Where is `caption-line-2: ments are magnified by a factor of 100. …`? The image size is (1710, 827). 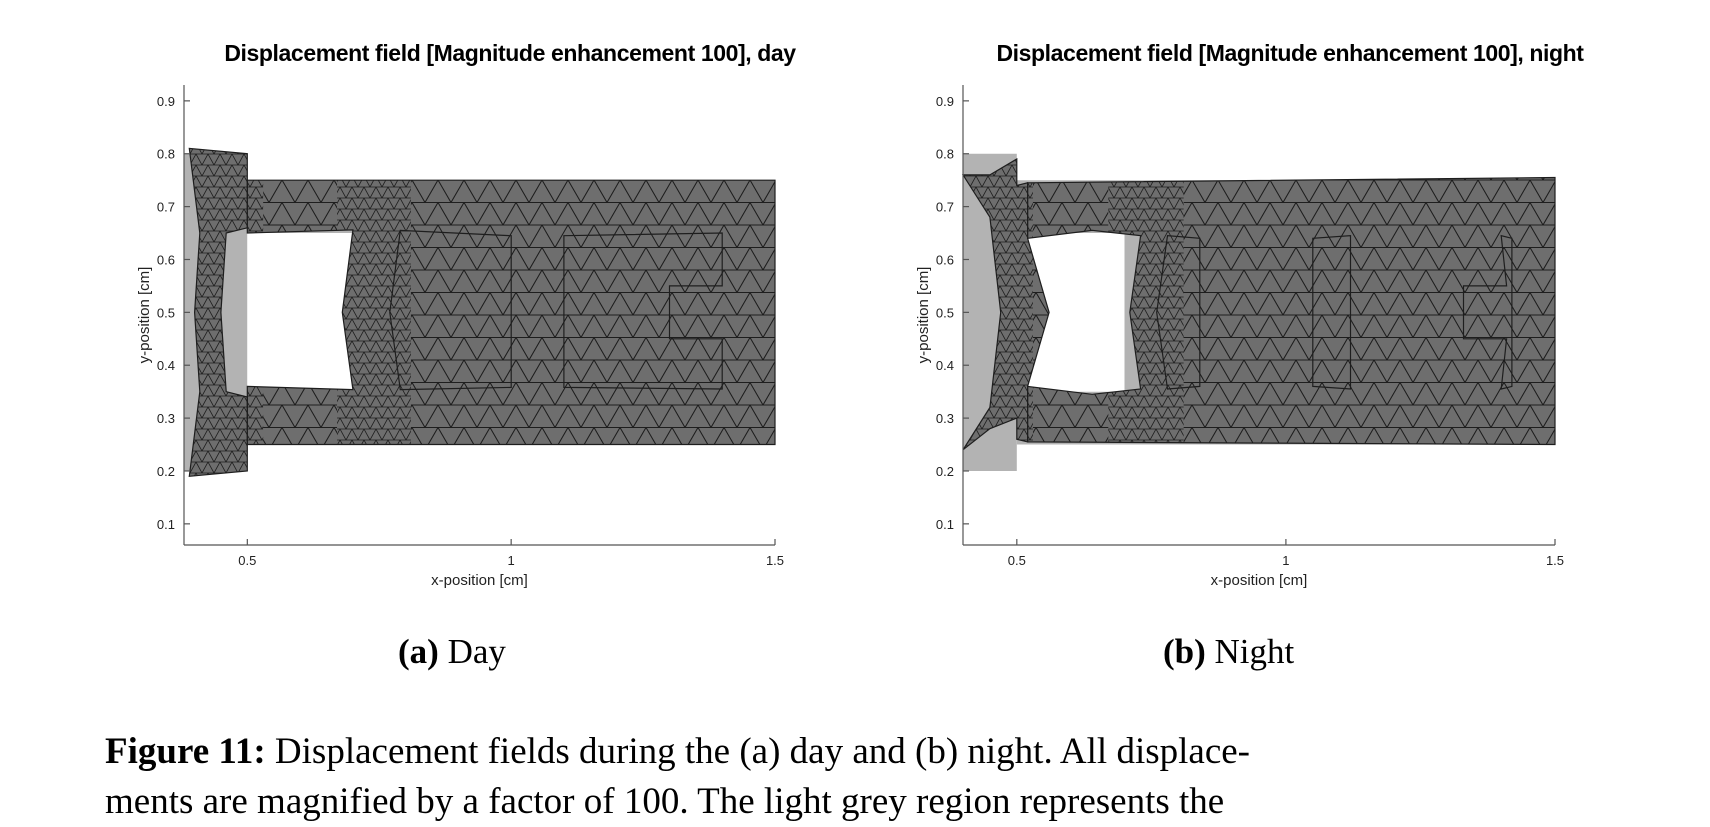
caption-line-2: ments are magnified by a factor of 100. … is located at coordinates (665, 801).